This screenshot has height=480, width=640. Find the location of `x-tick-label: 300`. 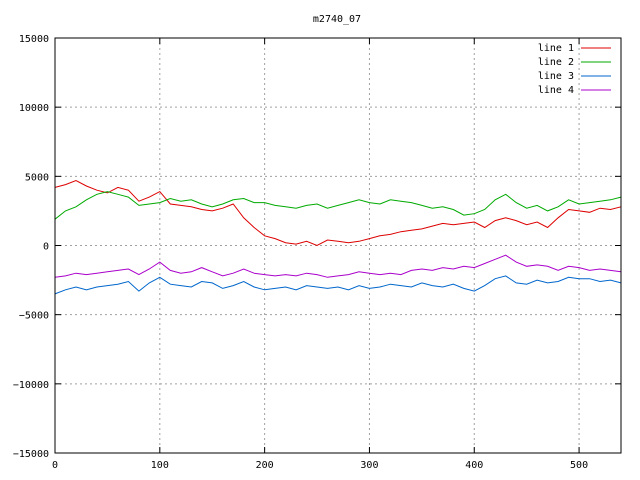

x-tick-label: 300 is located at coordinates (369, 465).